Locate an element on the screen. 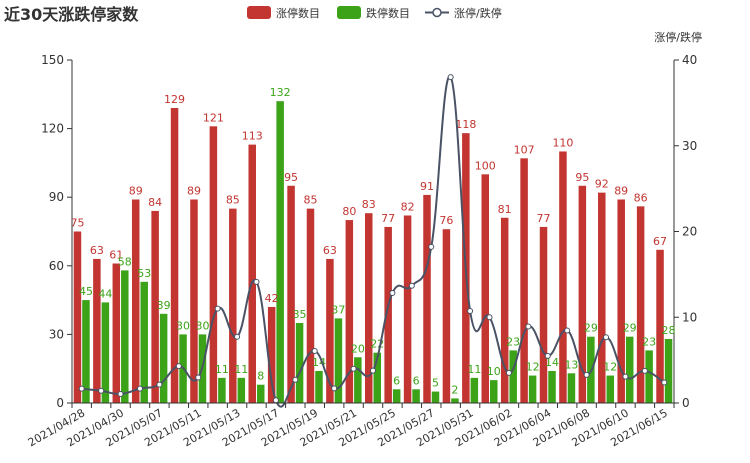  legend-item-ratio: 涨停/跌停 is located at coordinates (463, 13).